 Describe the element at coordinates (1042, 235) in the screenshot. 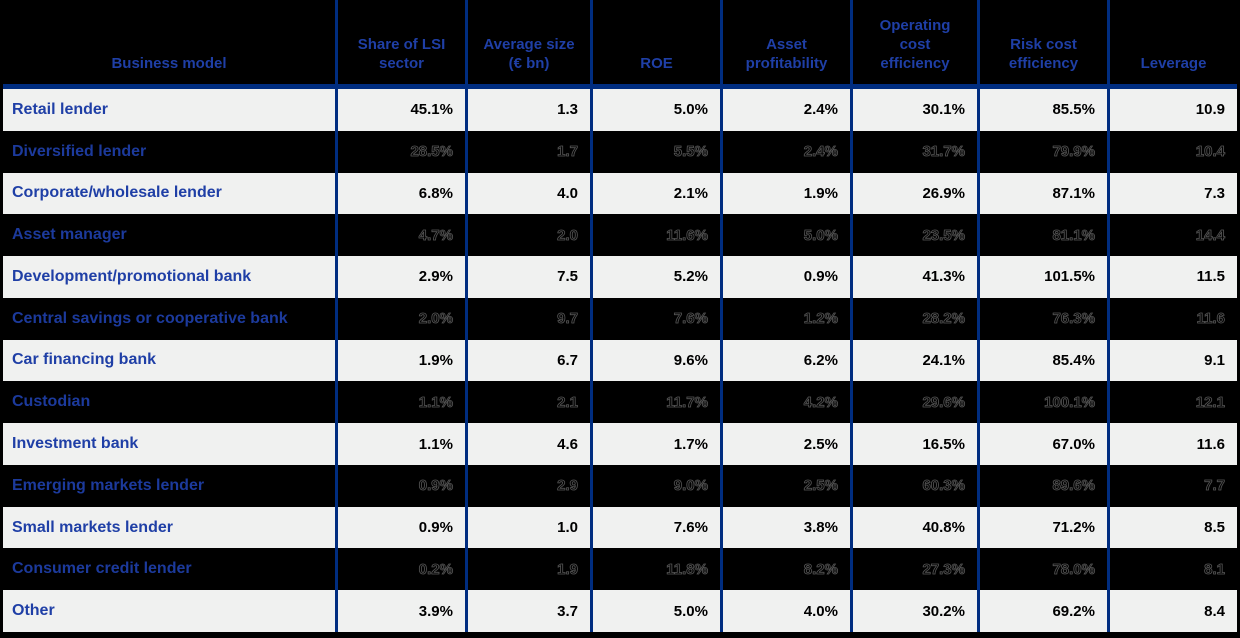

I see `risk-cost-efficiency-cell: 81.1%` at that location.